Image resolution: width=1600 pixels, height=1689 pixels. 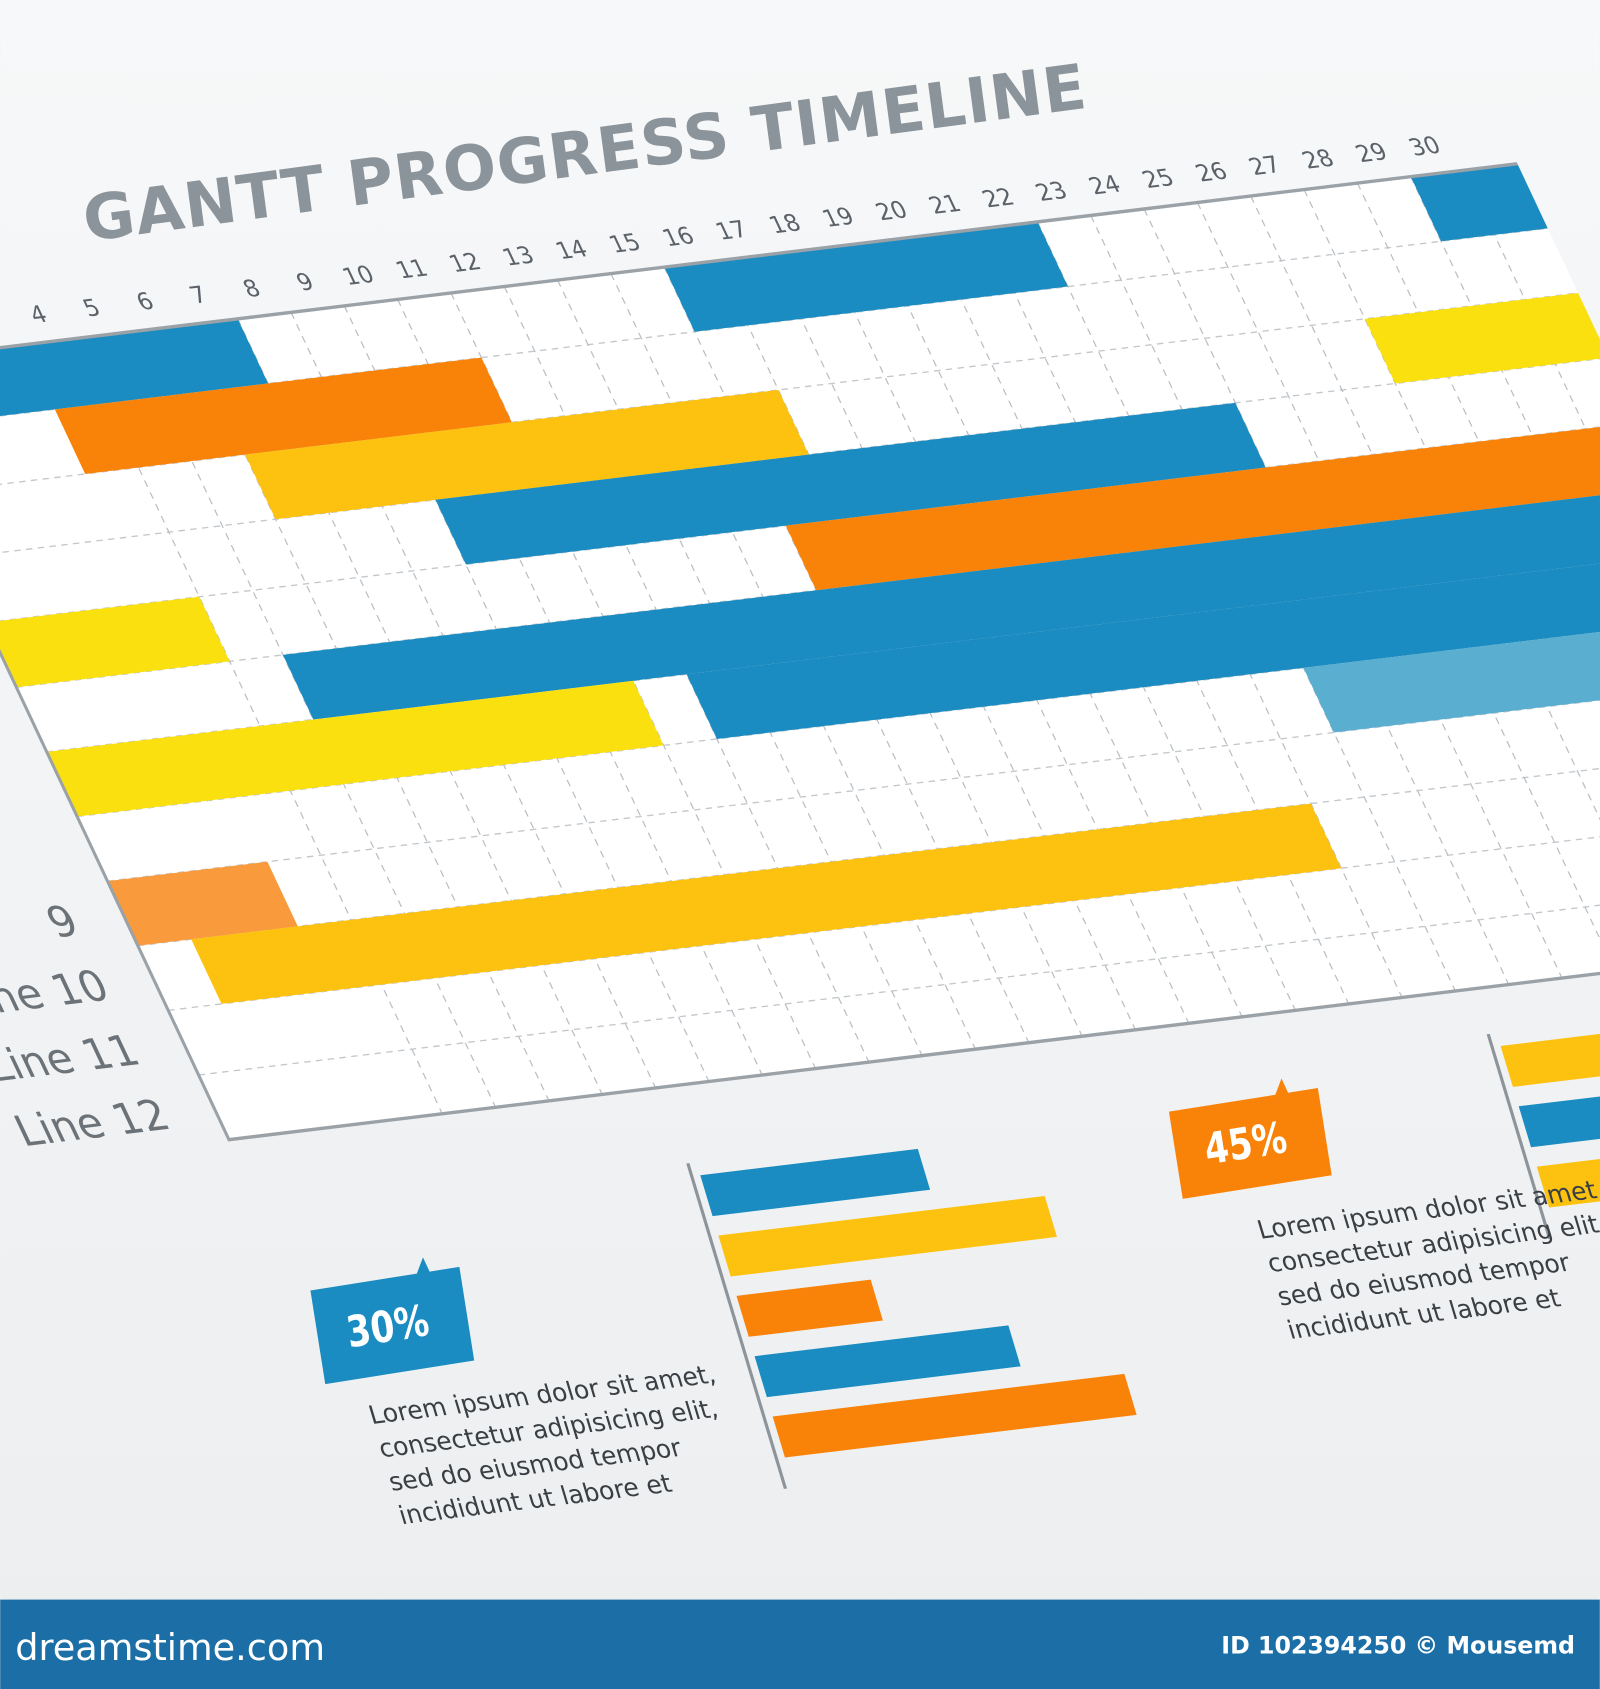 I want to click on footer-bar, so click(x=800, y=1644).